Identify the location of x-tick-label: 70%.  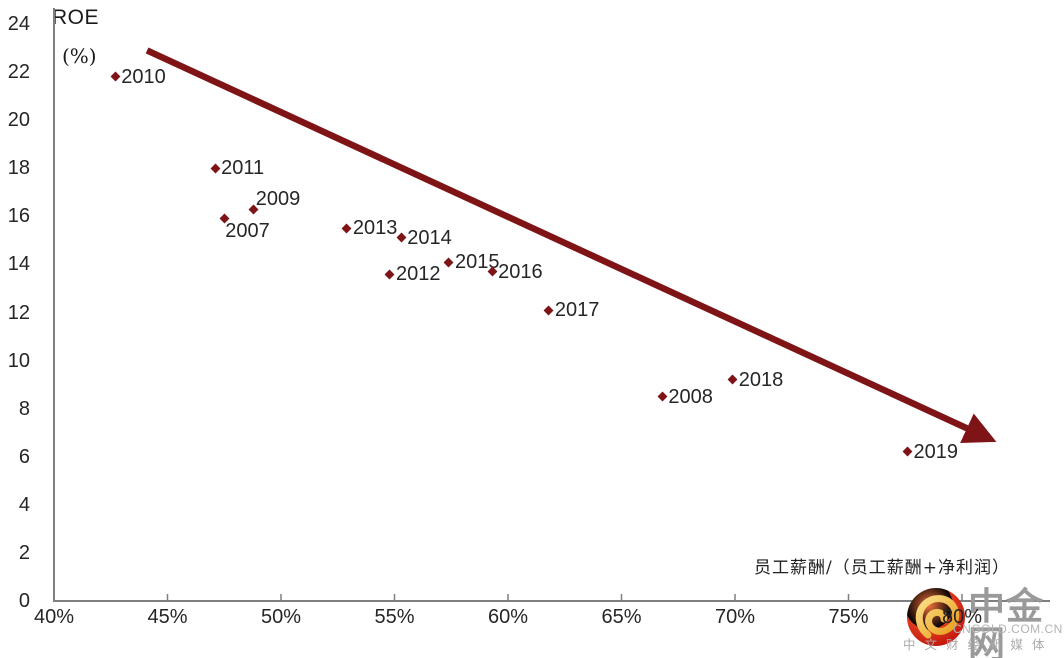
(735, 617).